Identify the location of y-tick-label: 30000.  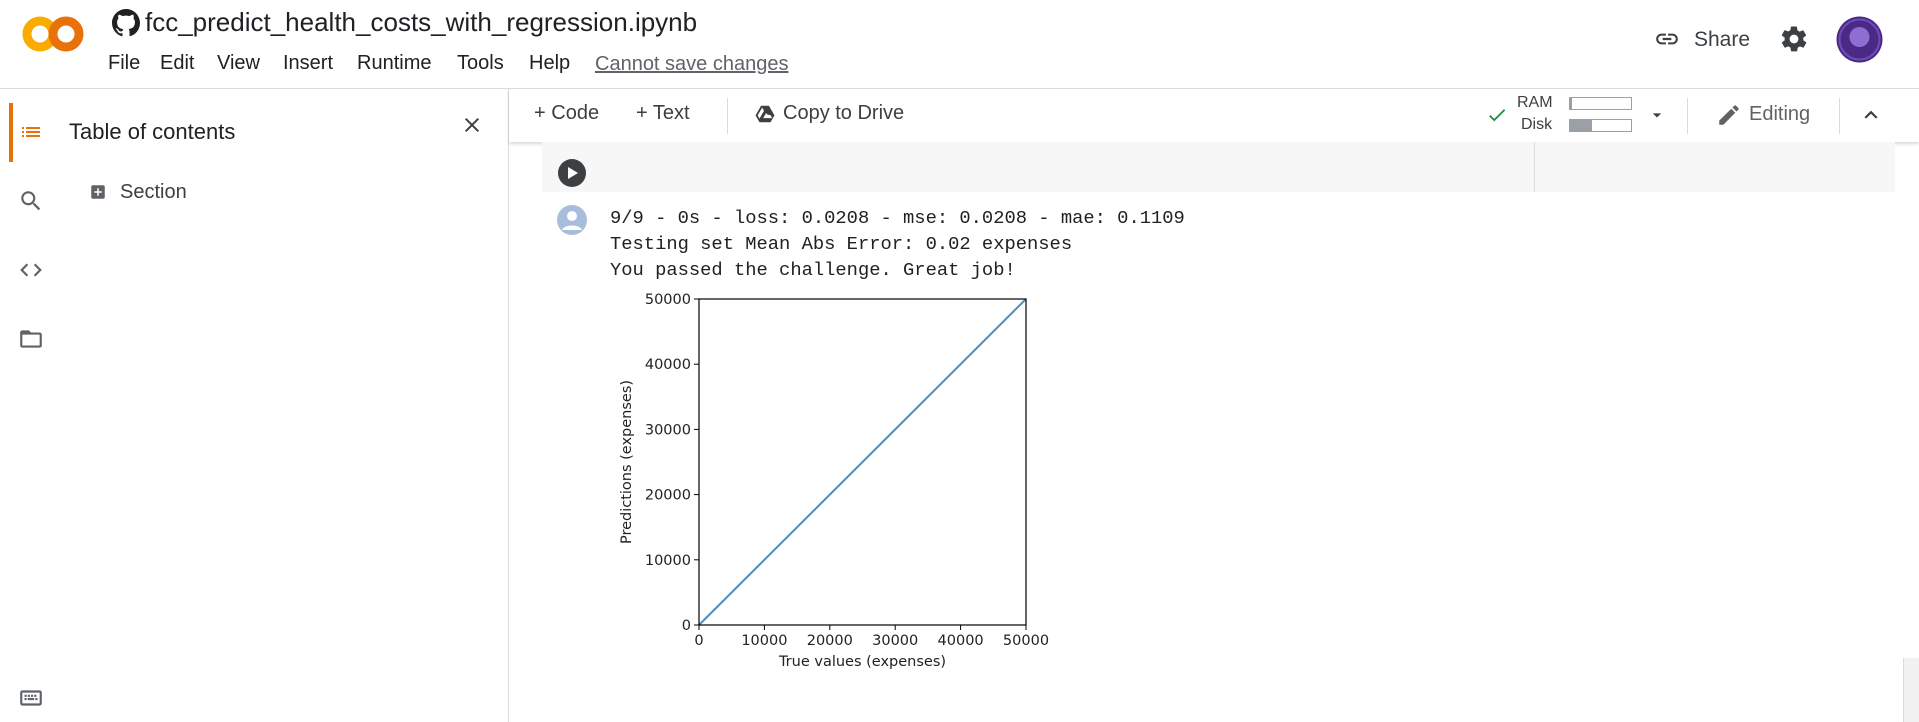
(668, 430).